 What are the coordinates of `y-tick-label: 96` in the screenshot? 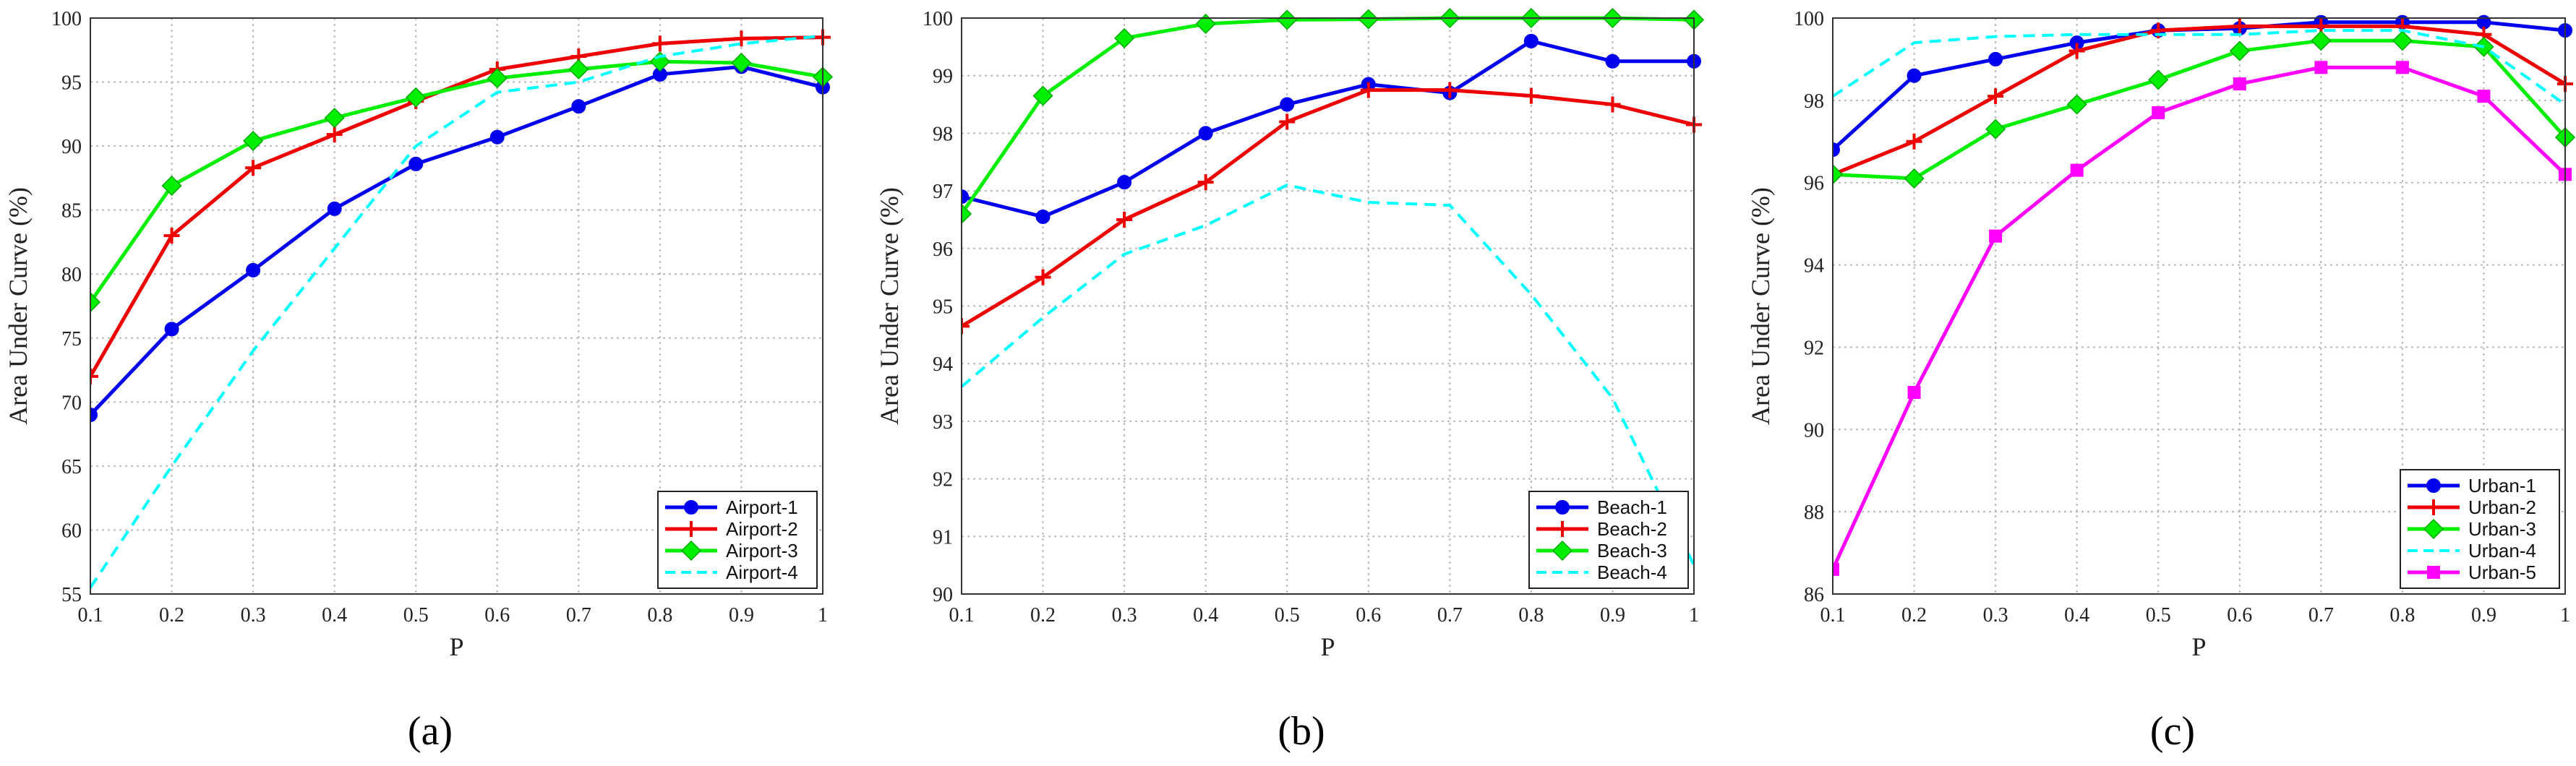 It's located at (1814, 184).